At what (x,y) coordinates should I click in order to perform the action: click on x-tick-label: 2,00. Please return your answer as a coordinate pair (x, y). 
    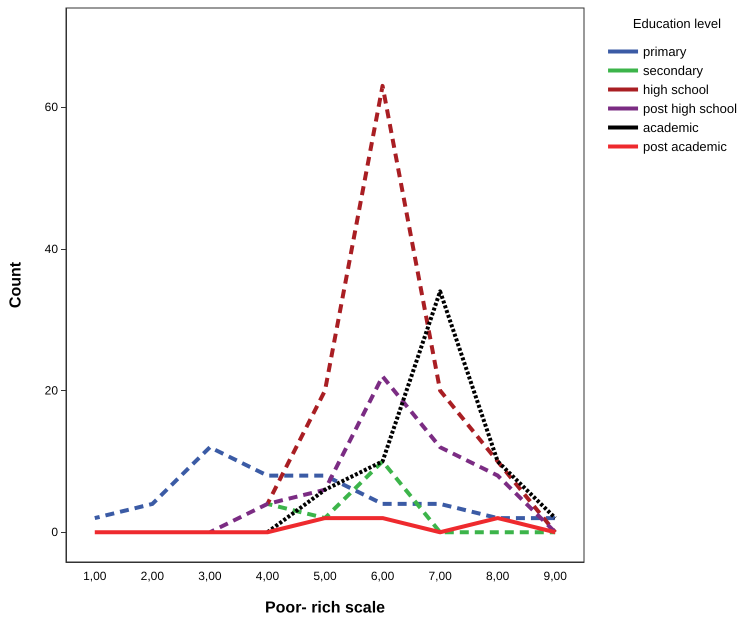
    Looking at the image, I should click on (152, 576).